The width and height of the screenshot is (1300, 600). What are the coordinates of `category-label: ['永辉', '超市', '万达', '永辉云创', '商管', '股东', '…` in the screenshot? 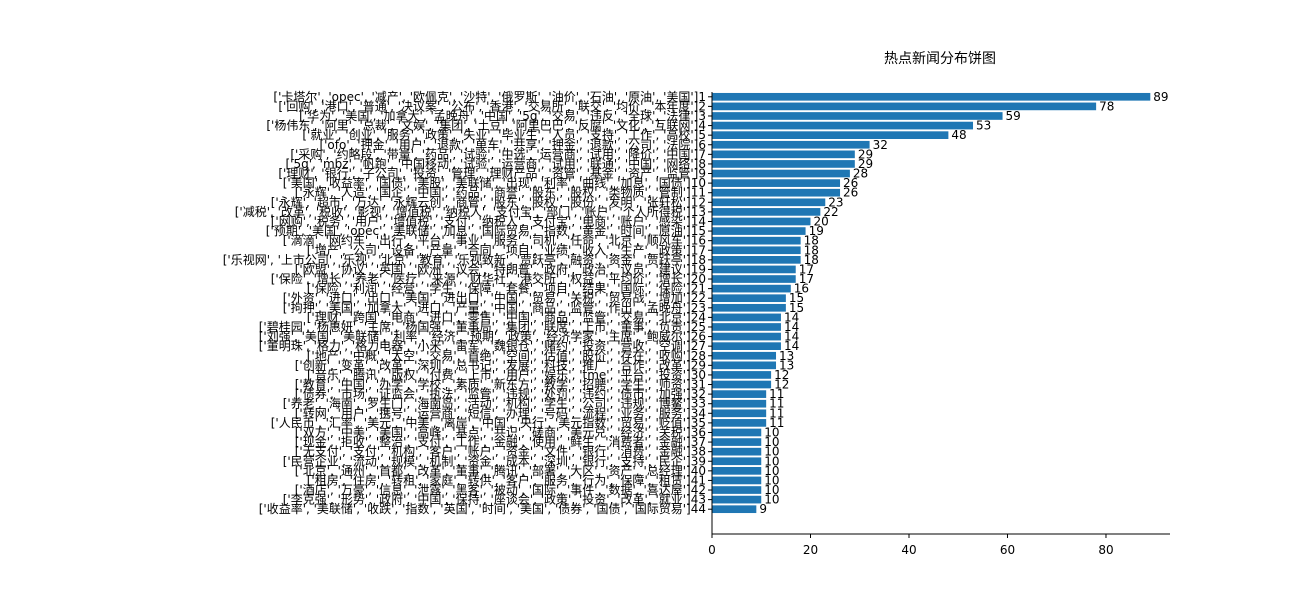 It's located at (488, 201).